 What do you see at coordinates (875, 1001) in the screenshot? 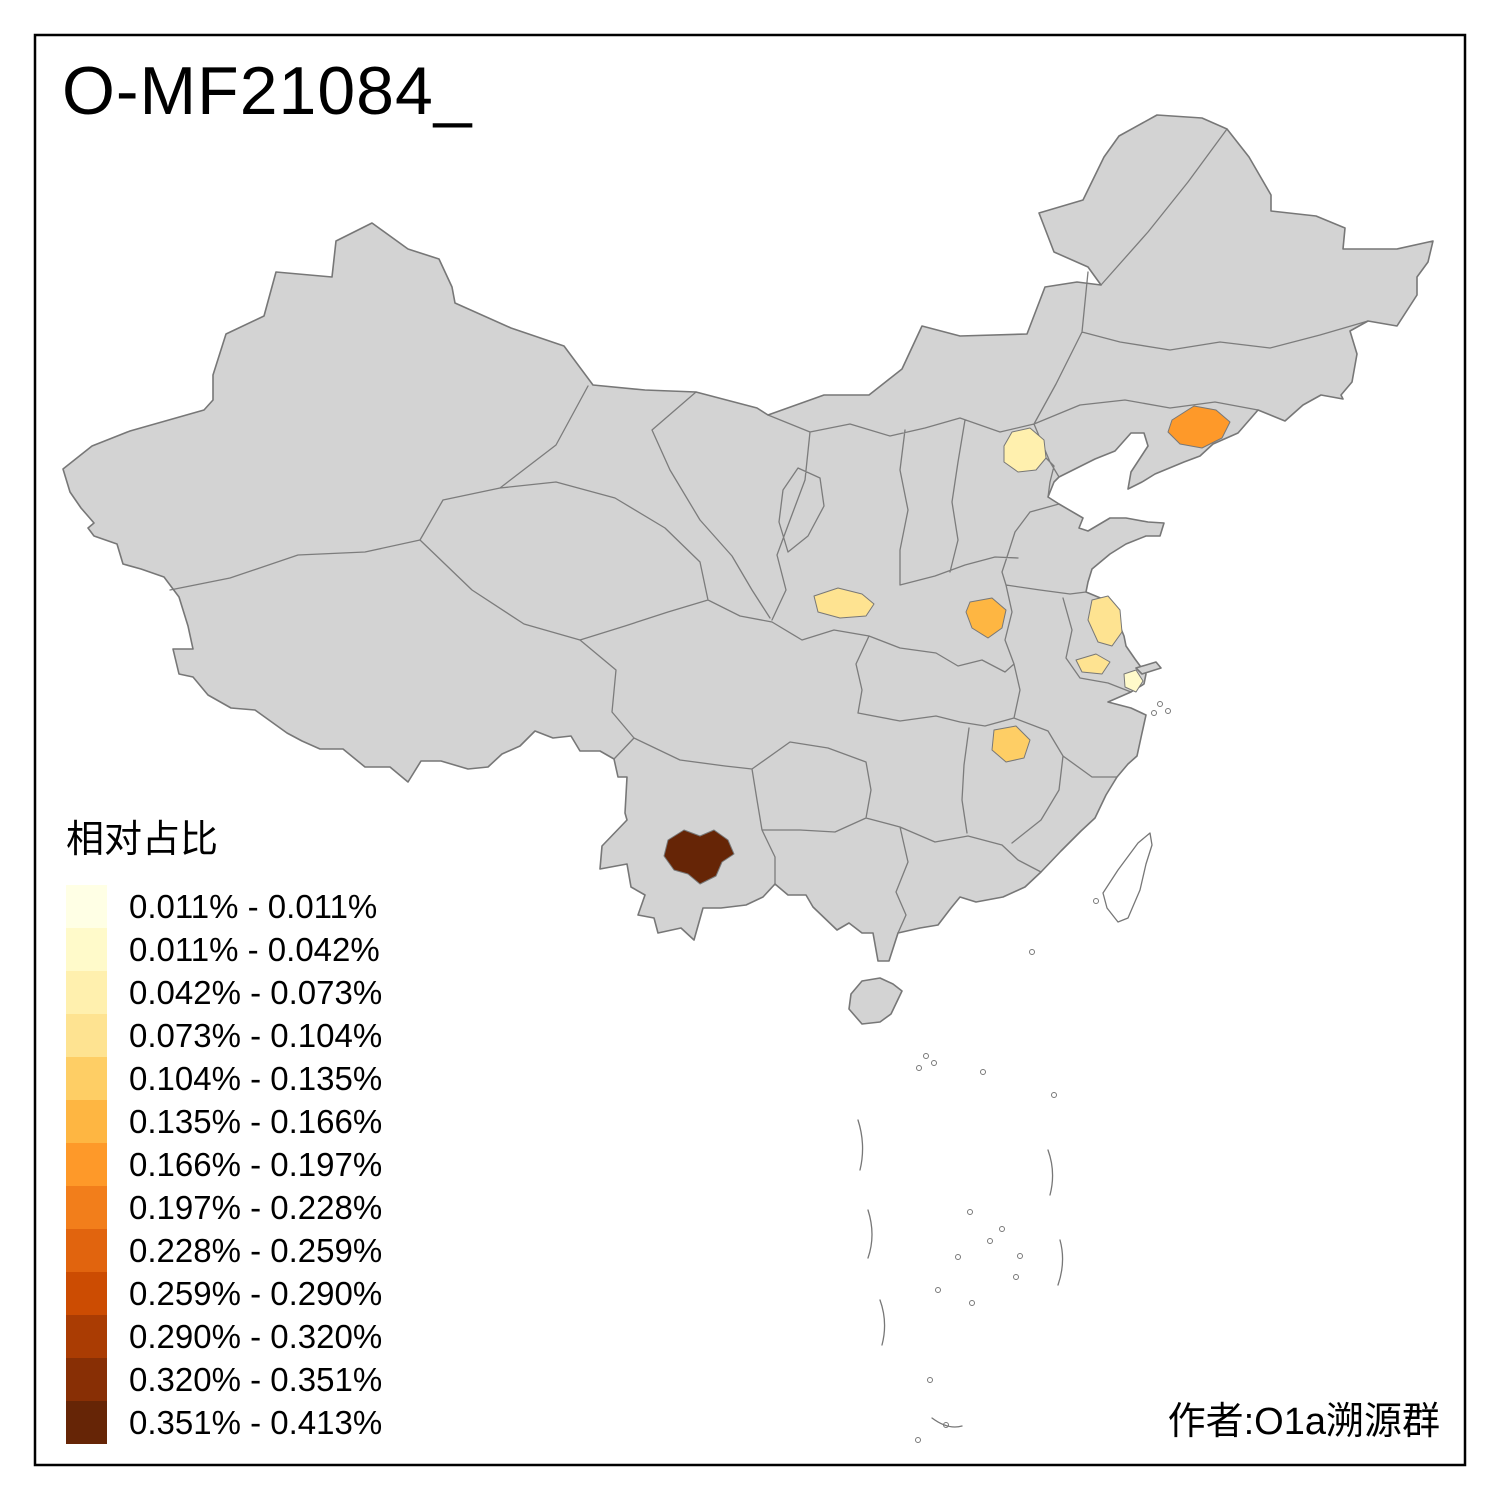
I see `hainan-island` at bounding box center [875, 1001].